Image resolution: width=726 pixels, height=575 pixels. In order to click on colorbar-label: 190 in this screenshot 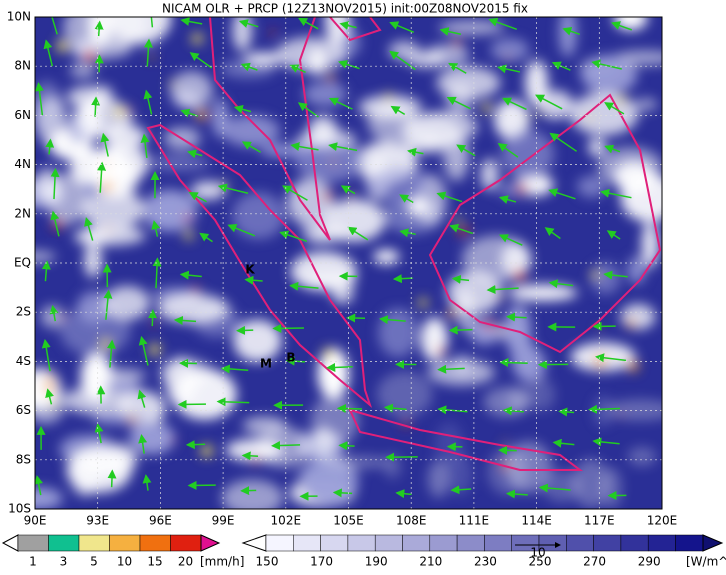, I will do `click(376, 562)`.